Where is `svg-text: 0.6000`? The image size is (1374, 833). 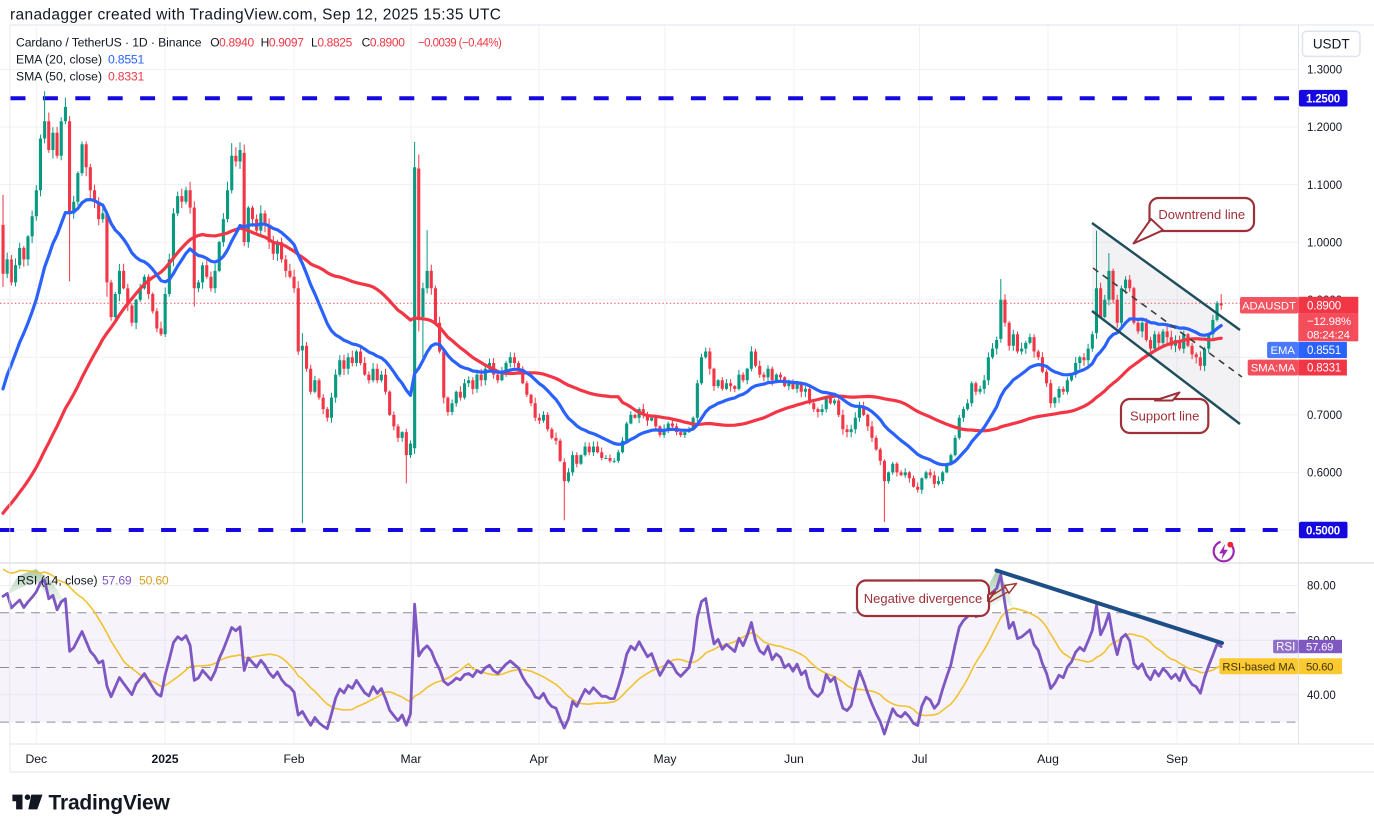
svg-text: 0.6000 is located at coordinates (1324, 474).